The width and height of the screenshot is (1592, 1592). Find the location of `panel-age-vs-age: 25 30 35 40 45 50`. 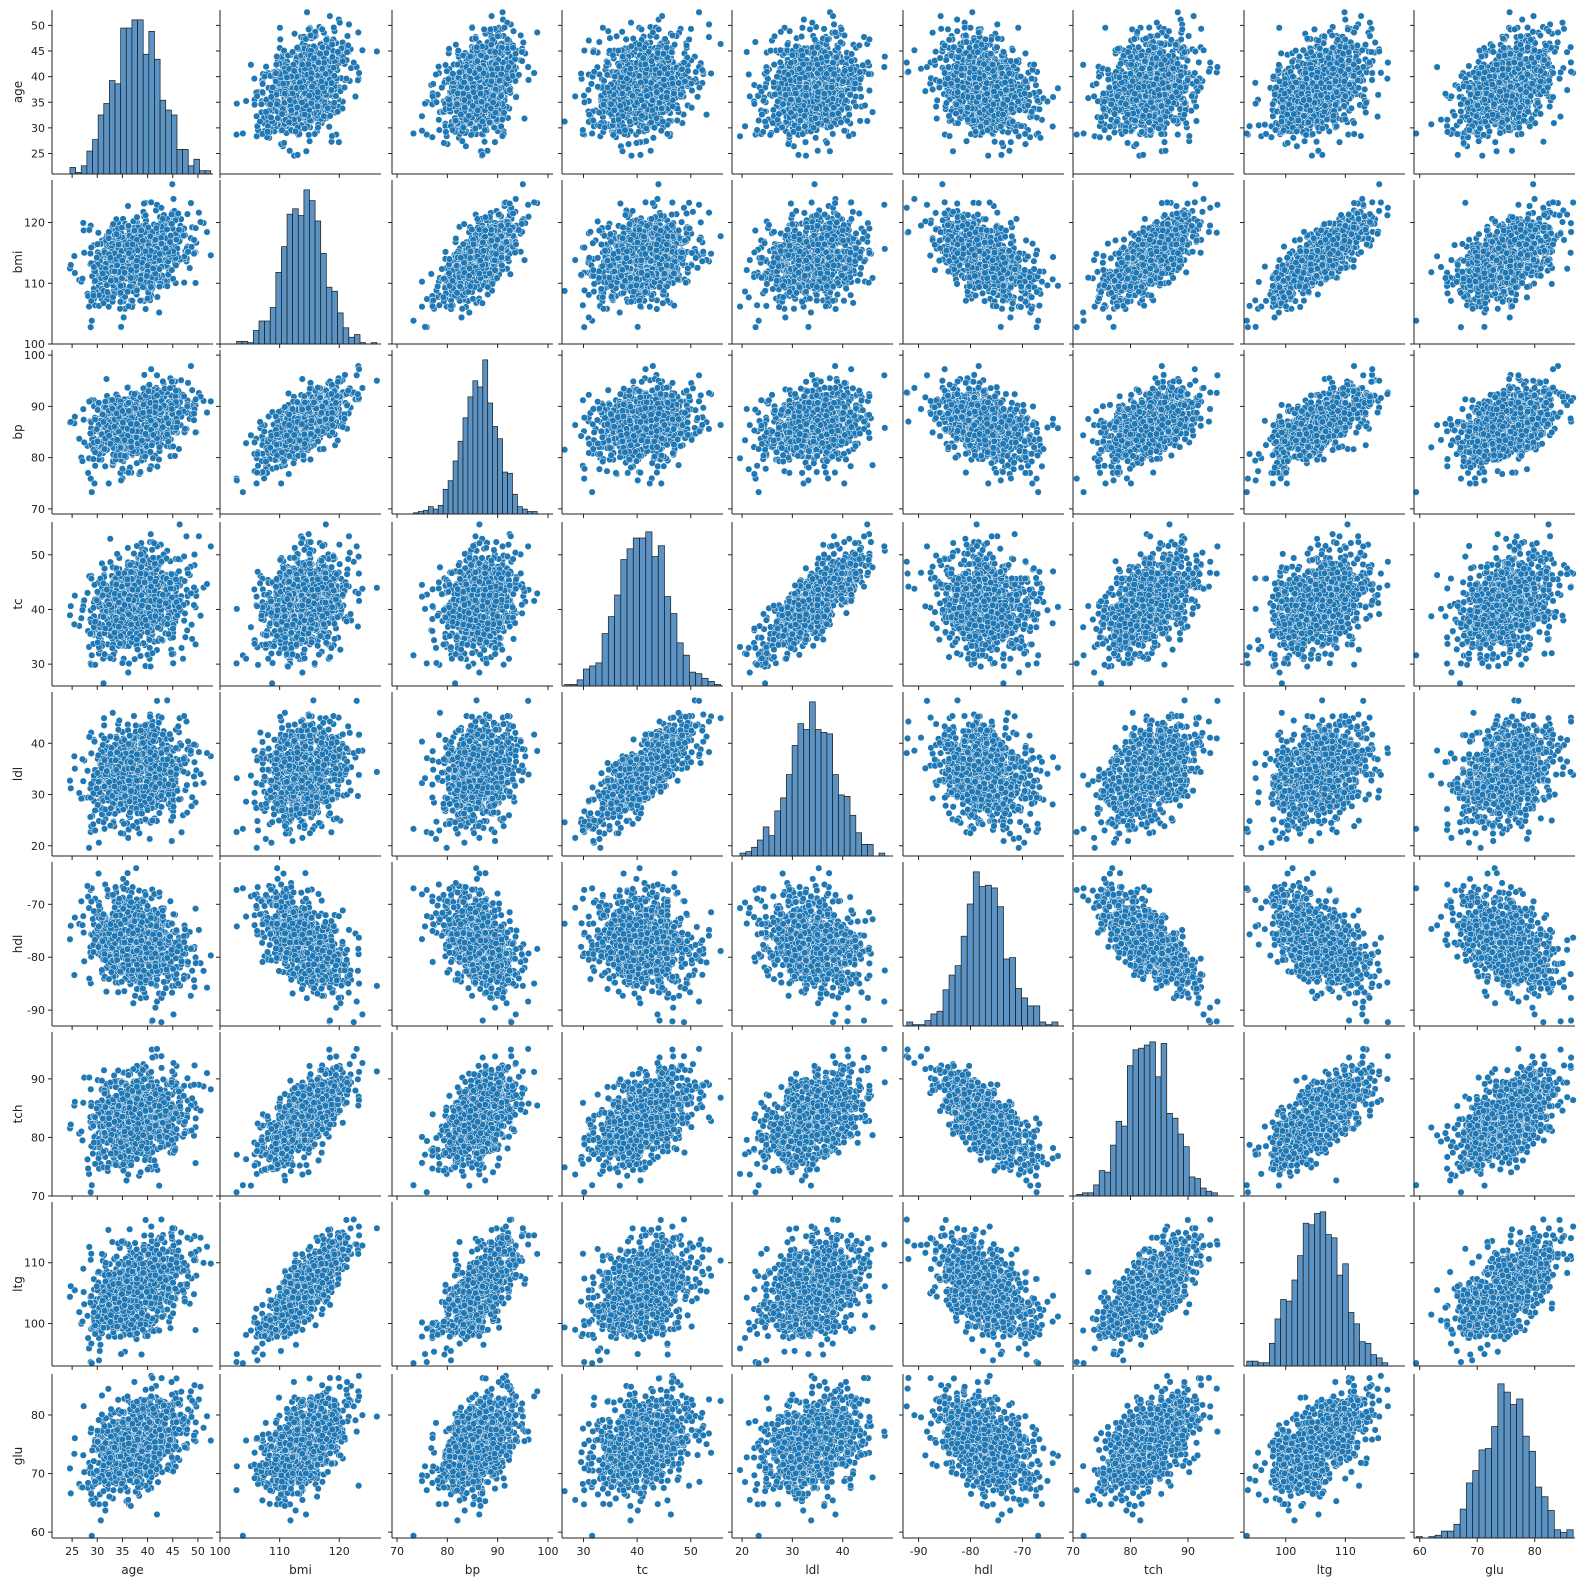

panel-age-vs-age: 25 30 35 40 45 50 is located at coordinates (122, 94).